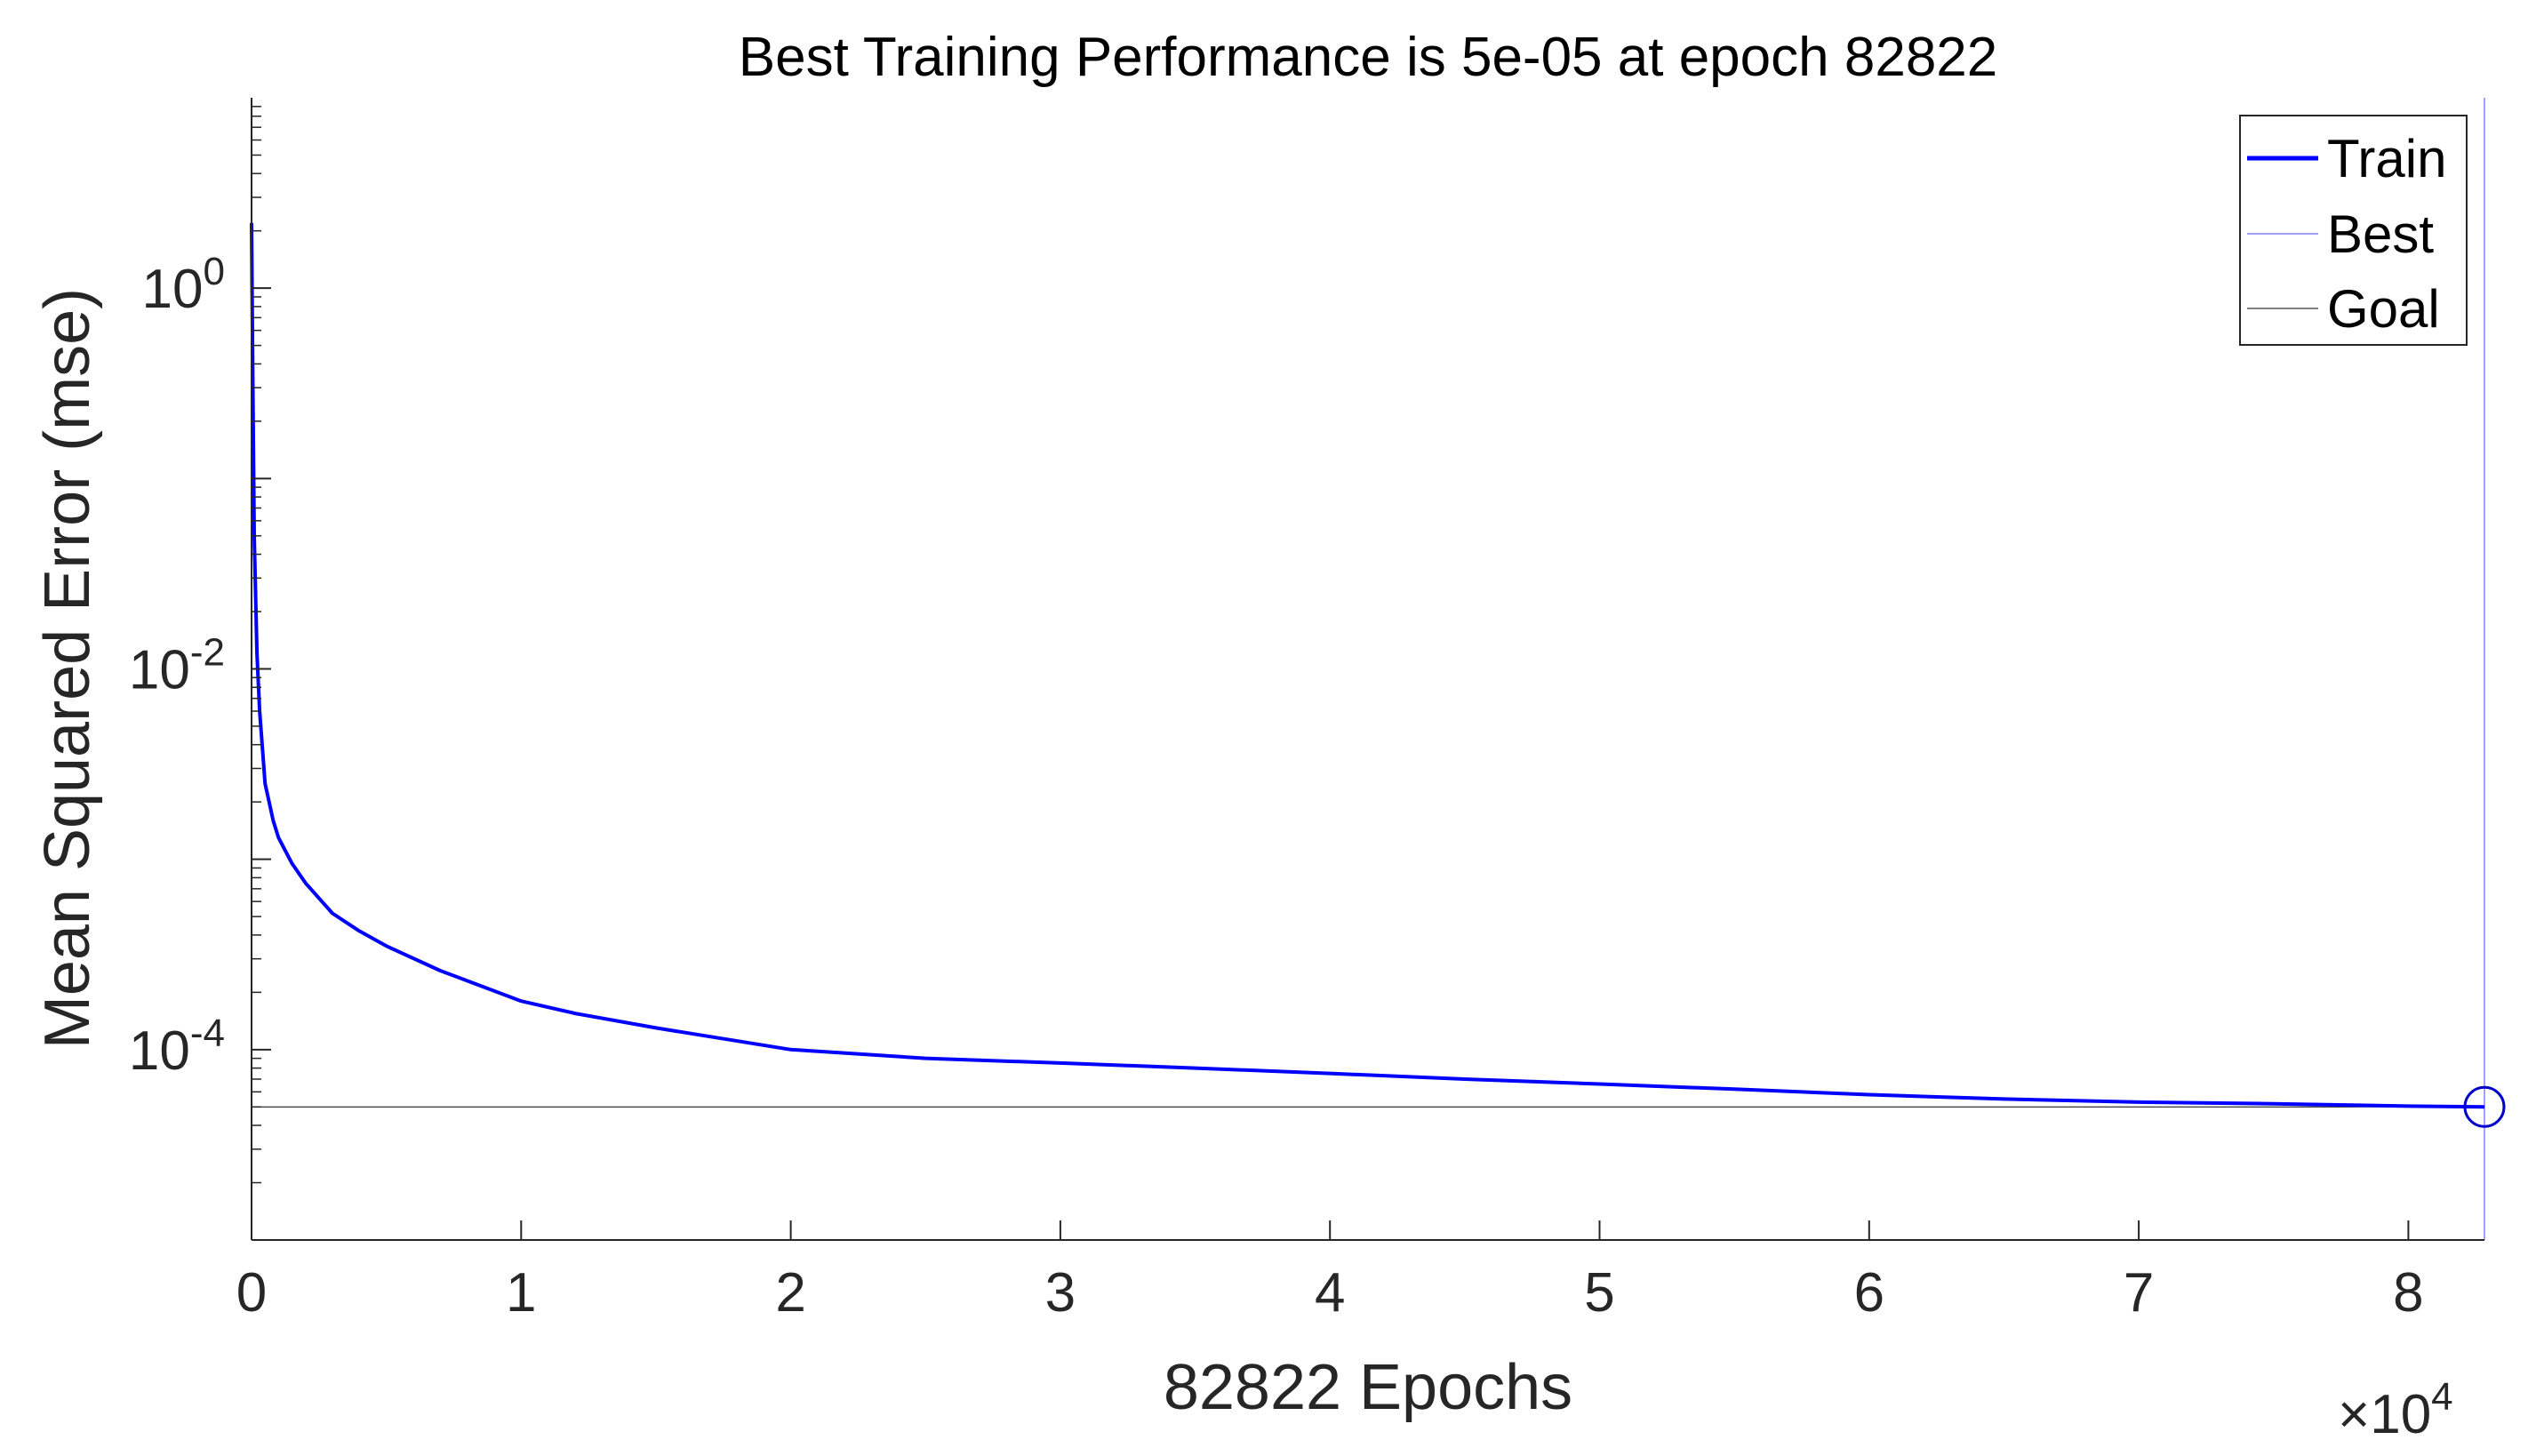 This screenshot has width=2528, height=1456. What do you see at coordinates (1869, 1293) in the screenshot?
I see `x-tick-label: 6` at bounding box center [1869, 1293].